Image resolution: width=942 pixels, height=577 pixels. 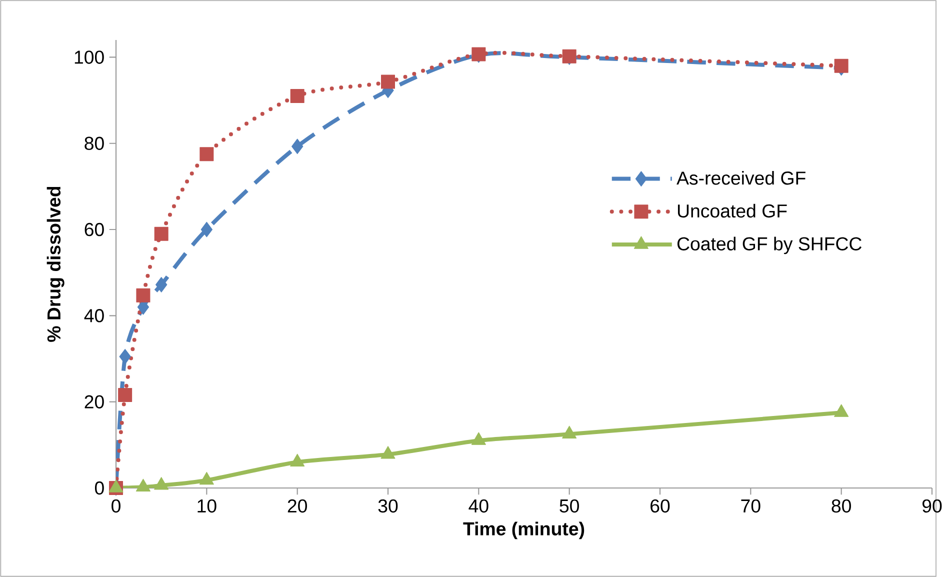 I want to click on x-tick-label: 90, so click(x=932, y=506).